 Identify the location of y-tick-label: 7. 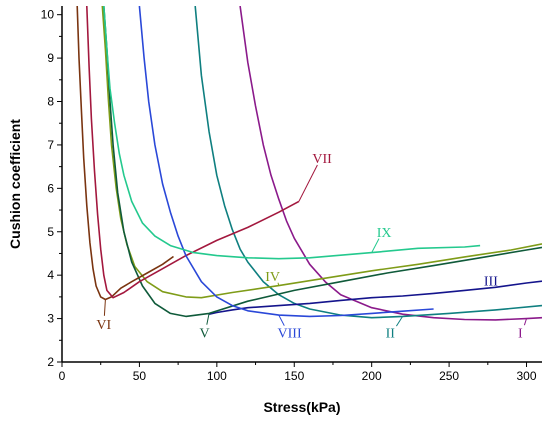
(50, 145).